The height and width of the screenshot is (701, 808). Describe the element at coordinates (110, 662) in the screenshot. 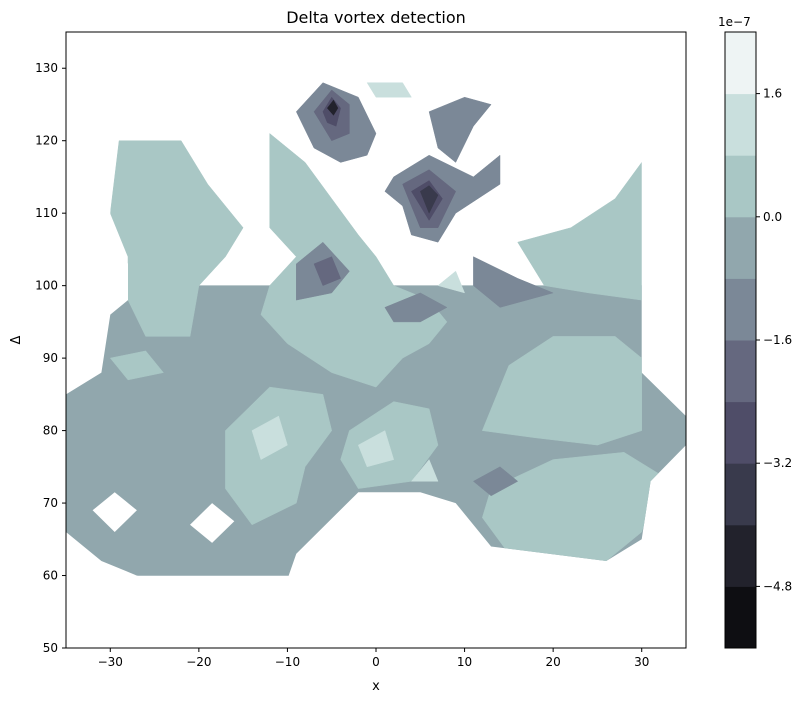

I see `x-tick-label: −30` at that location.